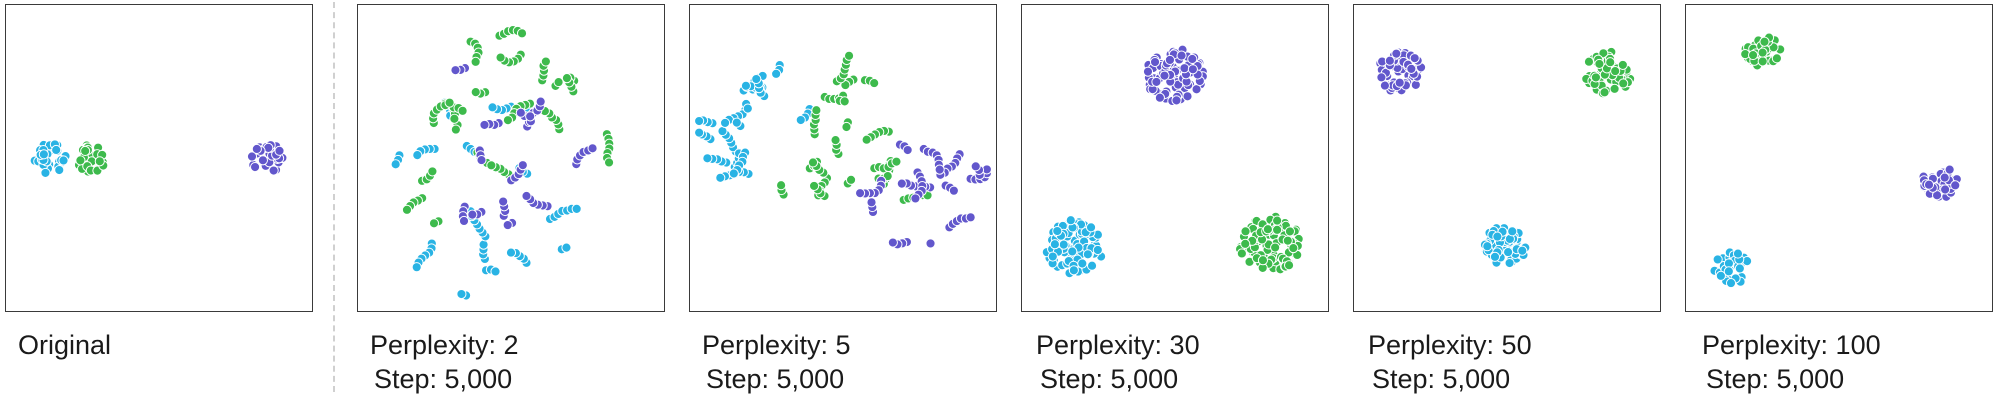  Describe the element at coordinates (1791, 345) in the screenshot. I see `caption-perplexity: Perplexity: 100` at that location.